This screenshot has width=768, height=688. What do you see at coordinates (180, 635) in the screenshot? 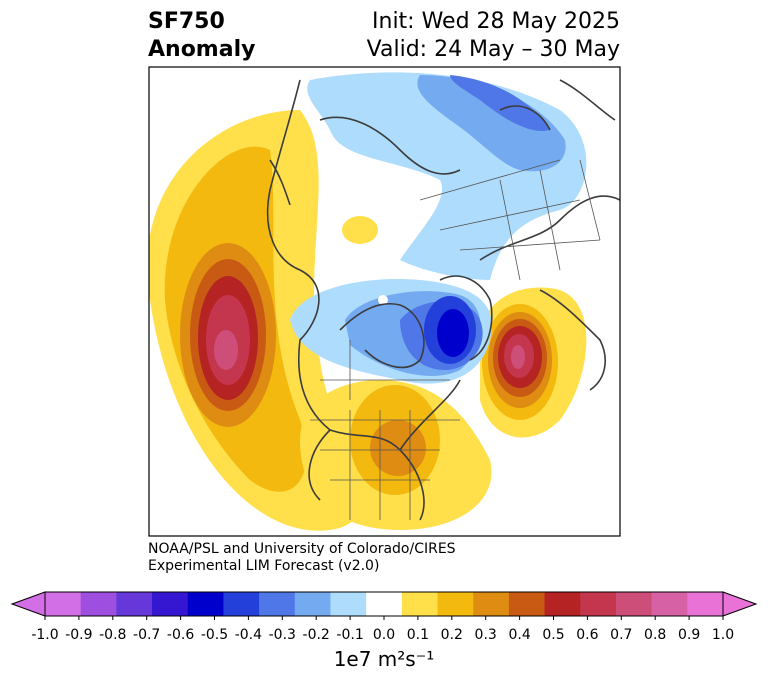
I see `colorbar-tick-label: -0.6` at bounding box center [180, 635].